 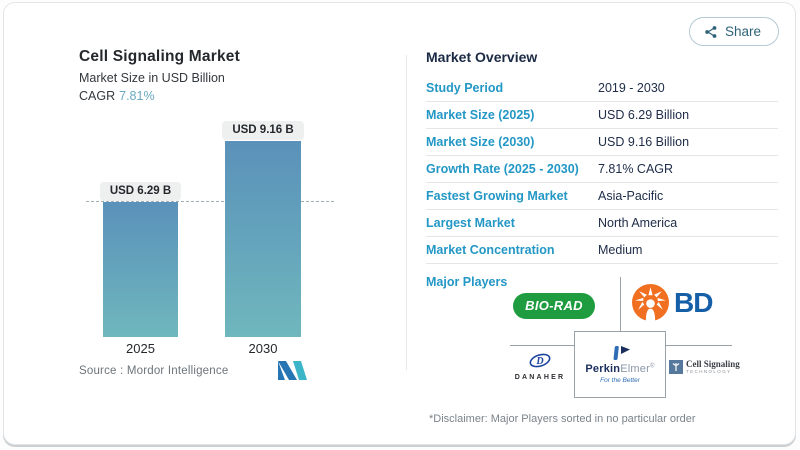 I want to click on table-row: Largest Market North America, so click(x=602, y=223).